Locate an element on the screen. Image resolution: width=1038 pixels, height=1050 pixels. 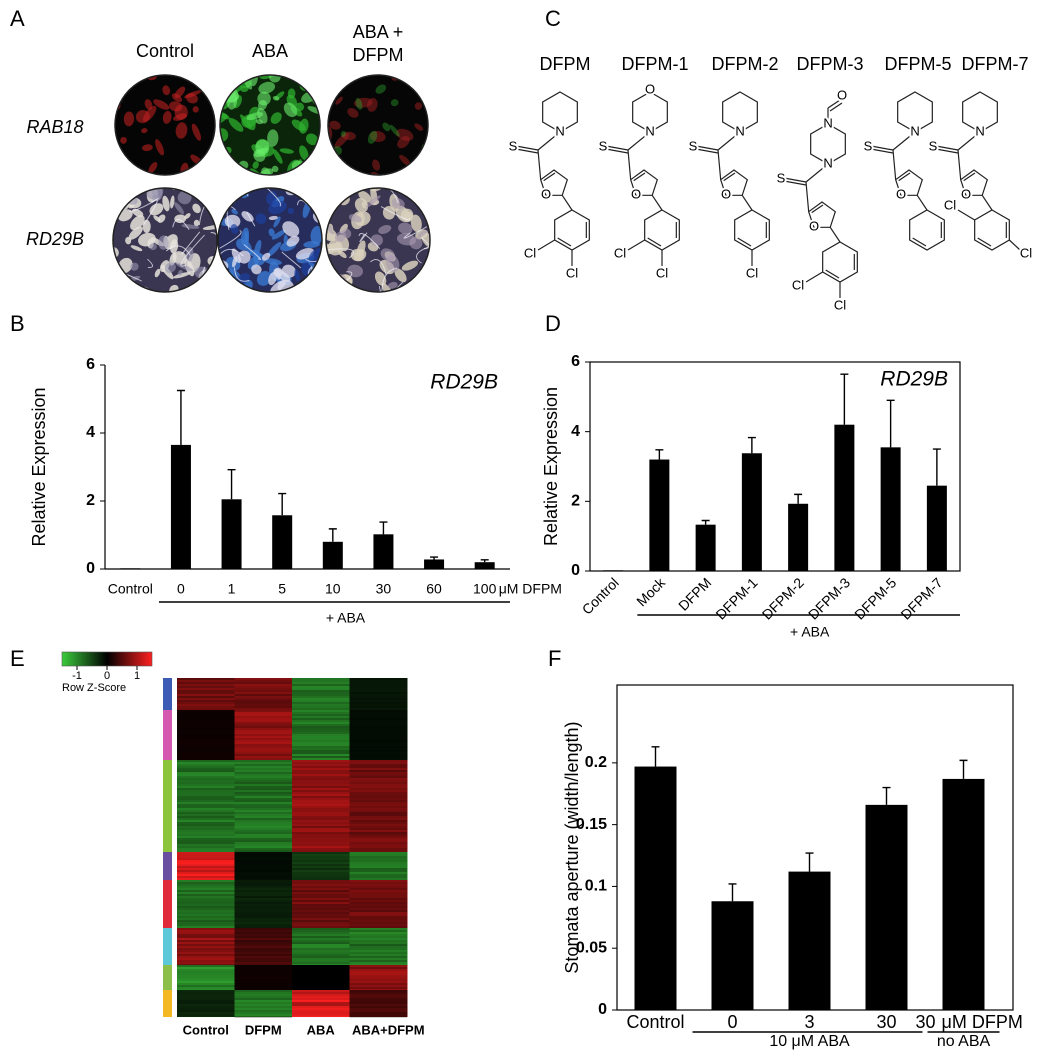
colorbar-tick-label: 1 is located at coordinates (137, 676).